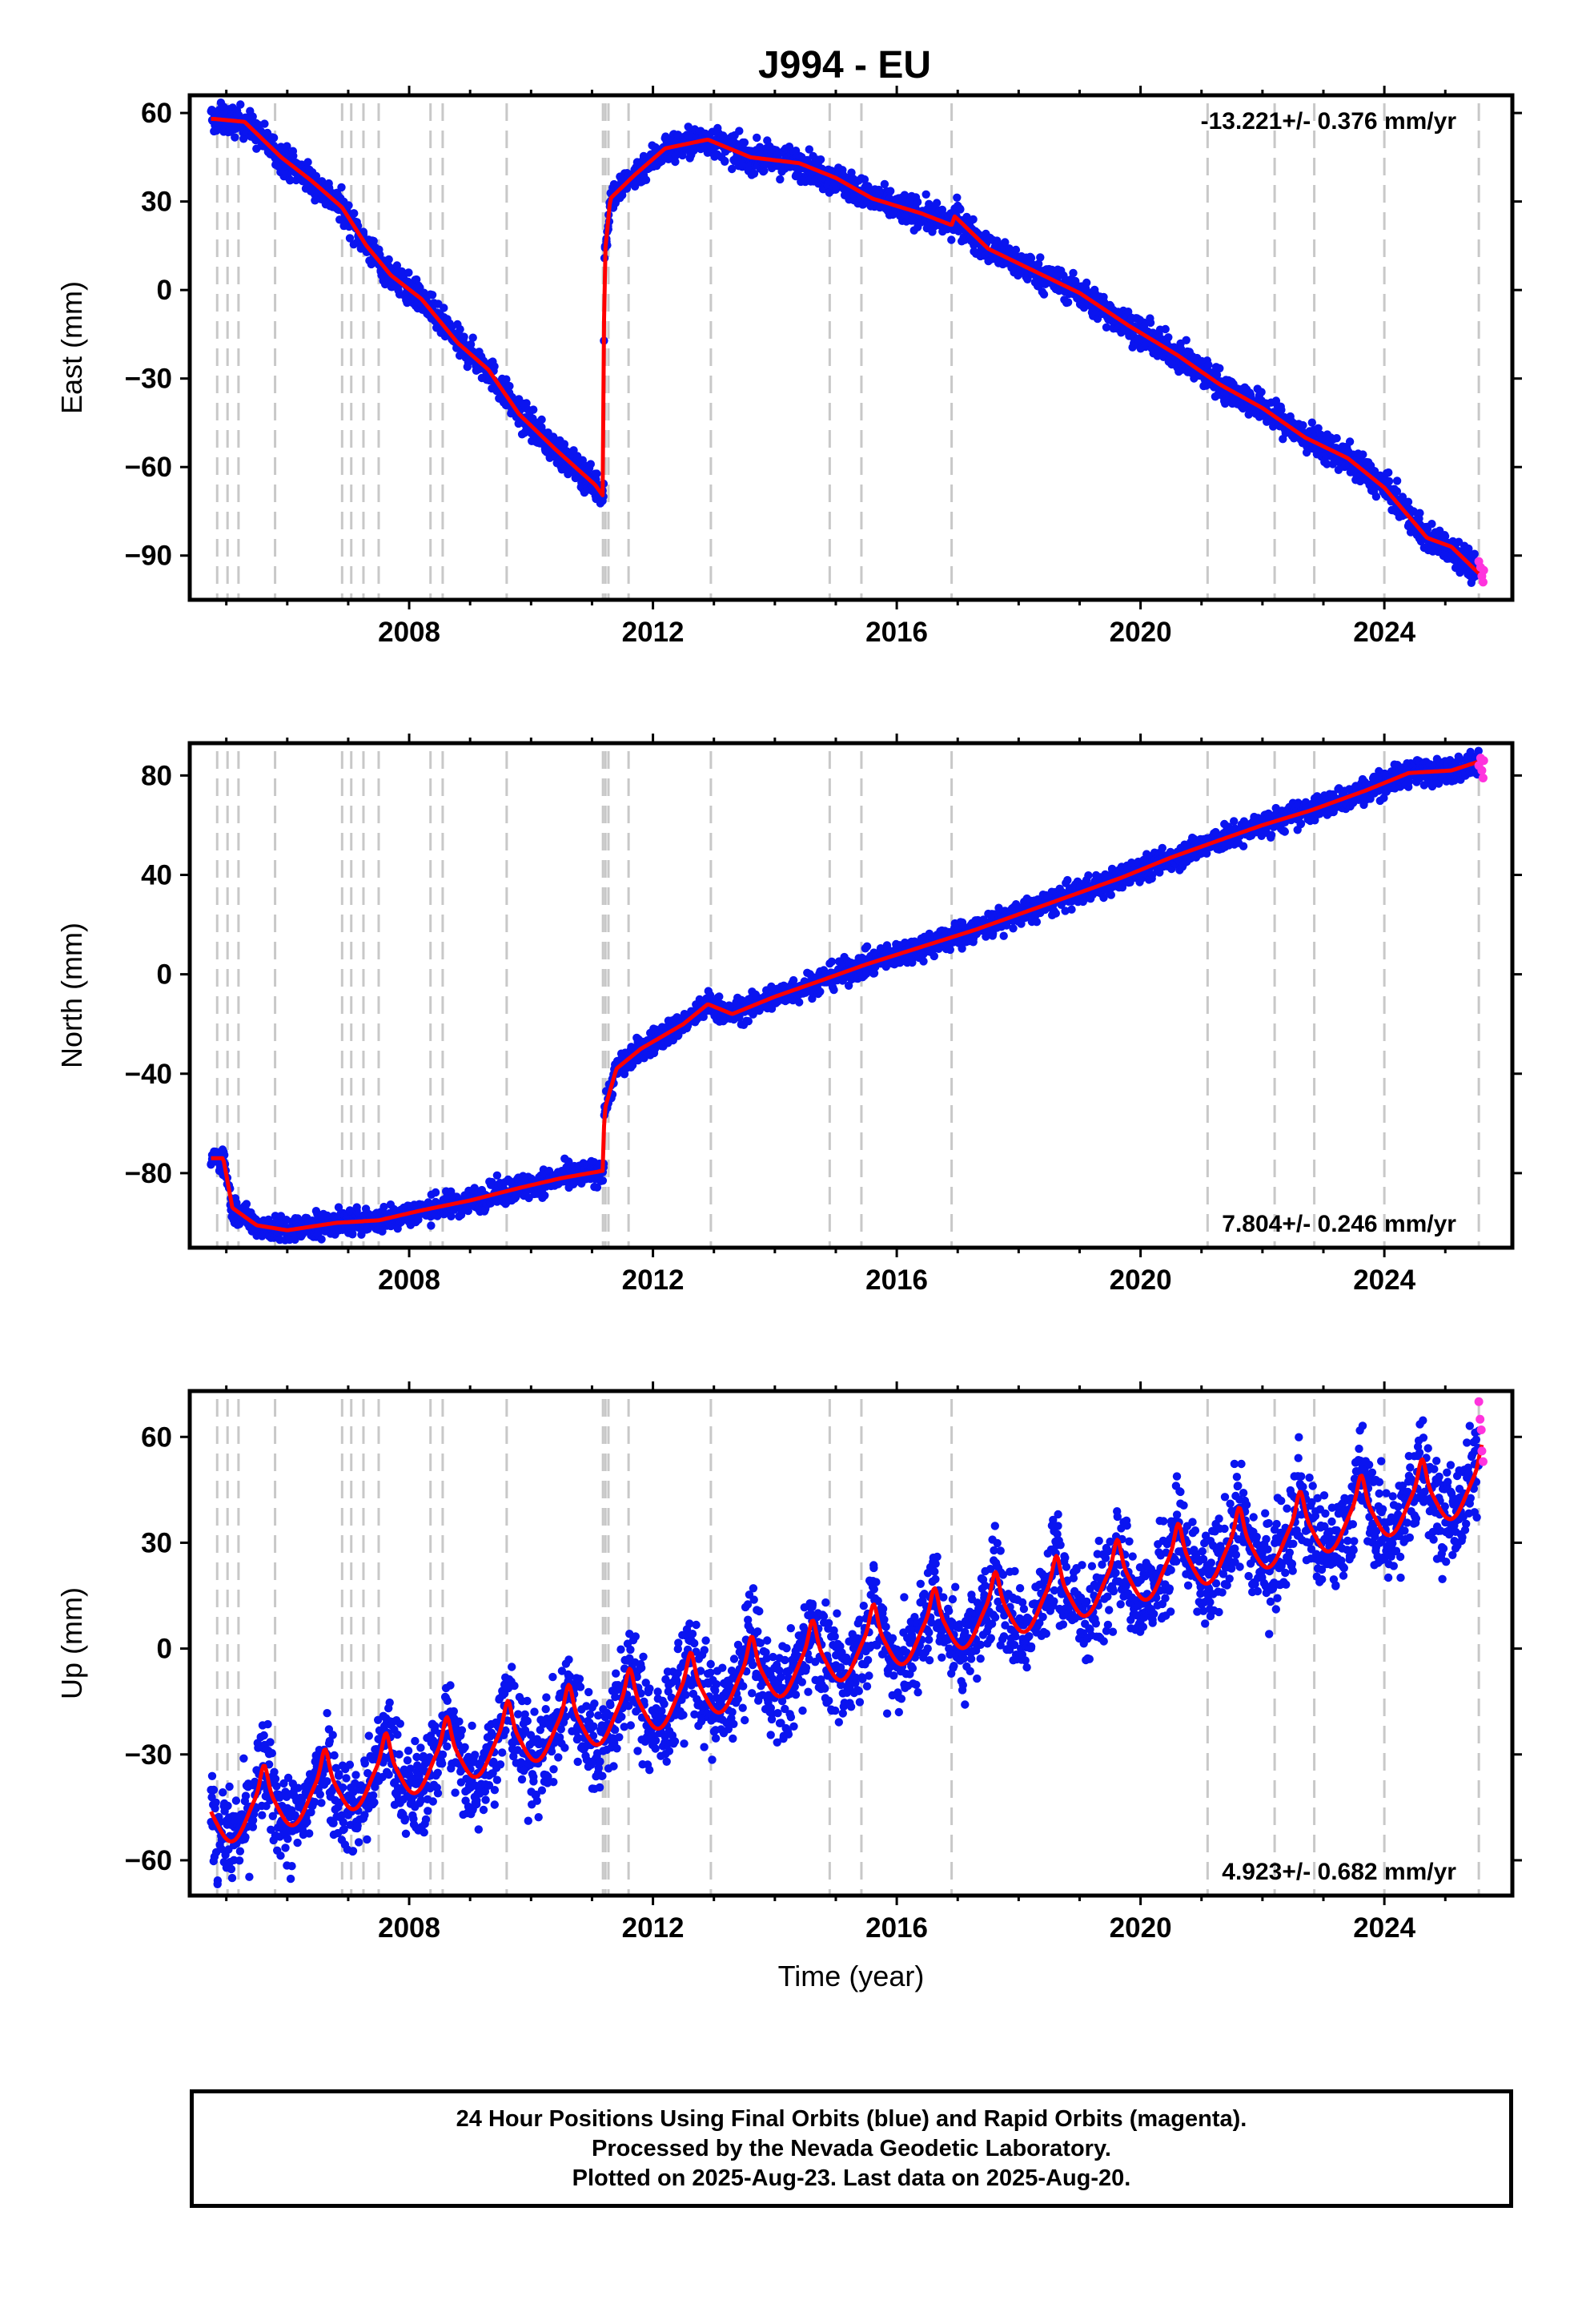 This screenshot has height=2324, width=1582. What do you see at coordinates (1329, 121) in the screenshot?
I see `rate-annotation: -13.221+/- 0.376 mm/yr` at bounding box center [1329, 121].